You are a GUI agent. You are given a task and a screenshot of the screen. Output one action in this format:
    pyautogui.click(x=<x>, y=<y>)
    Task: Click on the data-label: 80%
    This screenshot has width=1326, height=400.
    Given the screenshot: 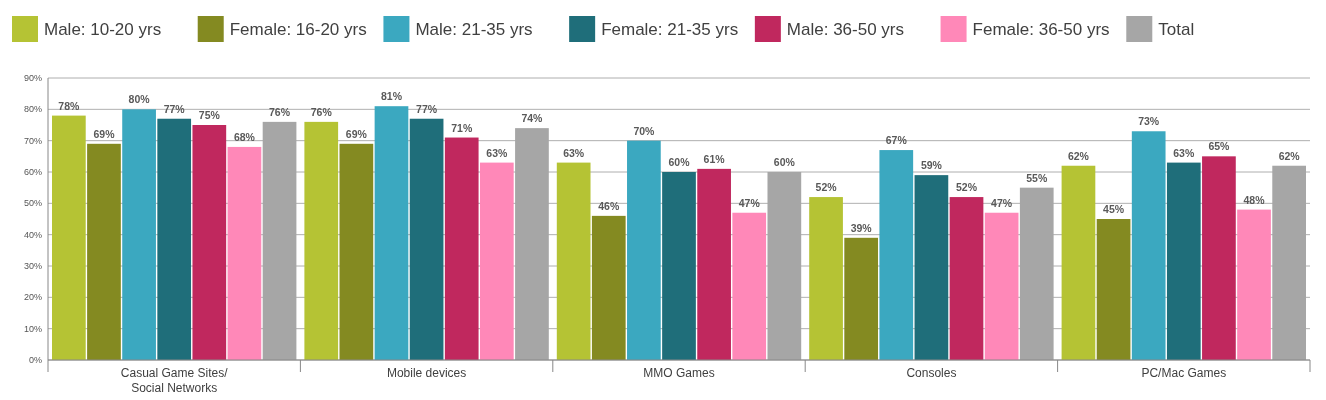 What is the action you would take?
    pyautogui.click(x=139, y=99)
    